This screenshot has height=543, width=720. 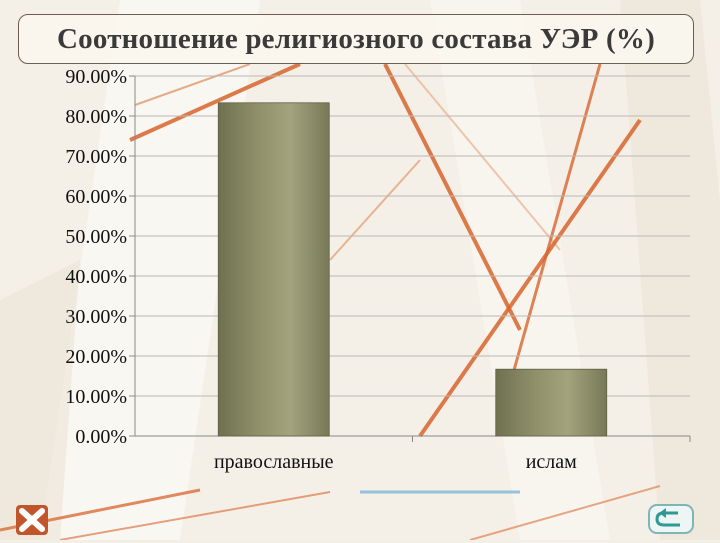 I want to click on chart-title: Соотношение религиозного состава УЭР (%), so click(x=356, y=38).